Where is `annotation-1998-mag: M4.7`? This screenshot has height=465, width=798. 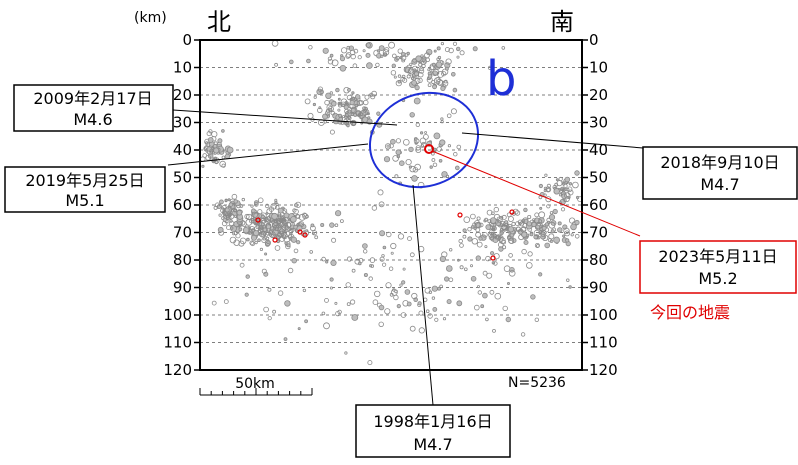
annotation-1998-mag: M4.7 is located at coordinates (432, 444).